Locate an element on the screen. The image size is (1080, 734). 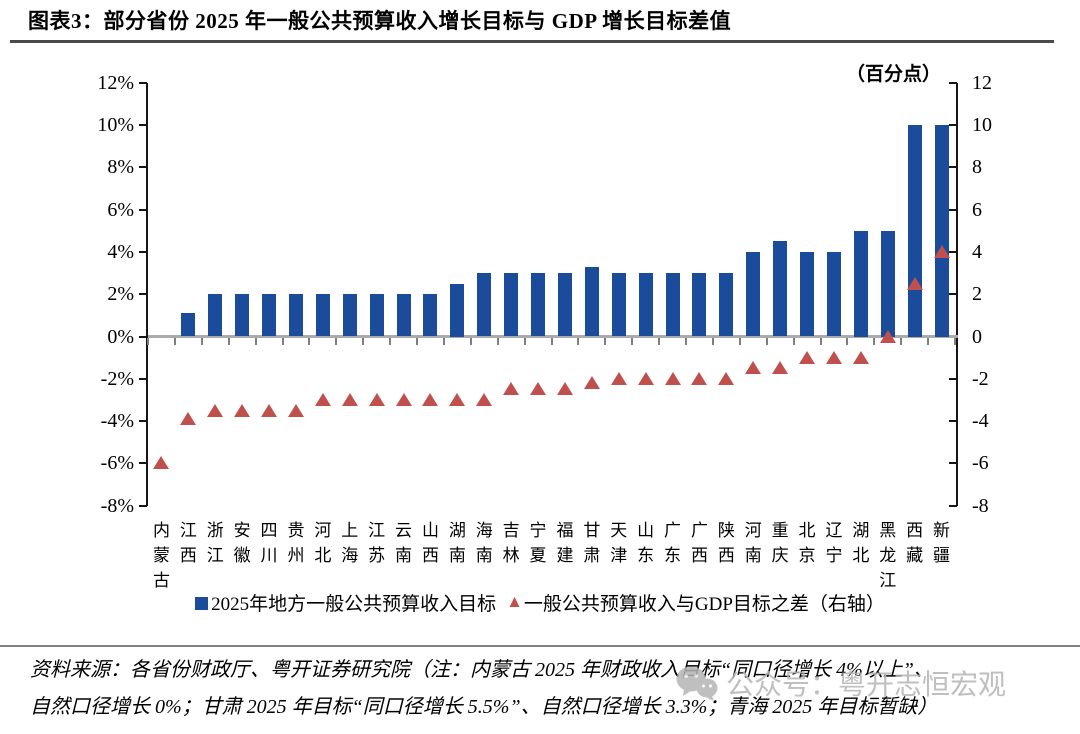
x-axis-label: 上海 is located at coordinates (350, 543).